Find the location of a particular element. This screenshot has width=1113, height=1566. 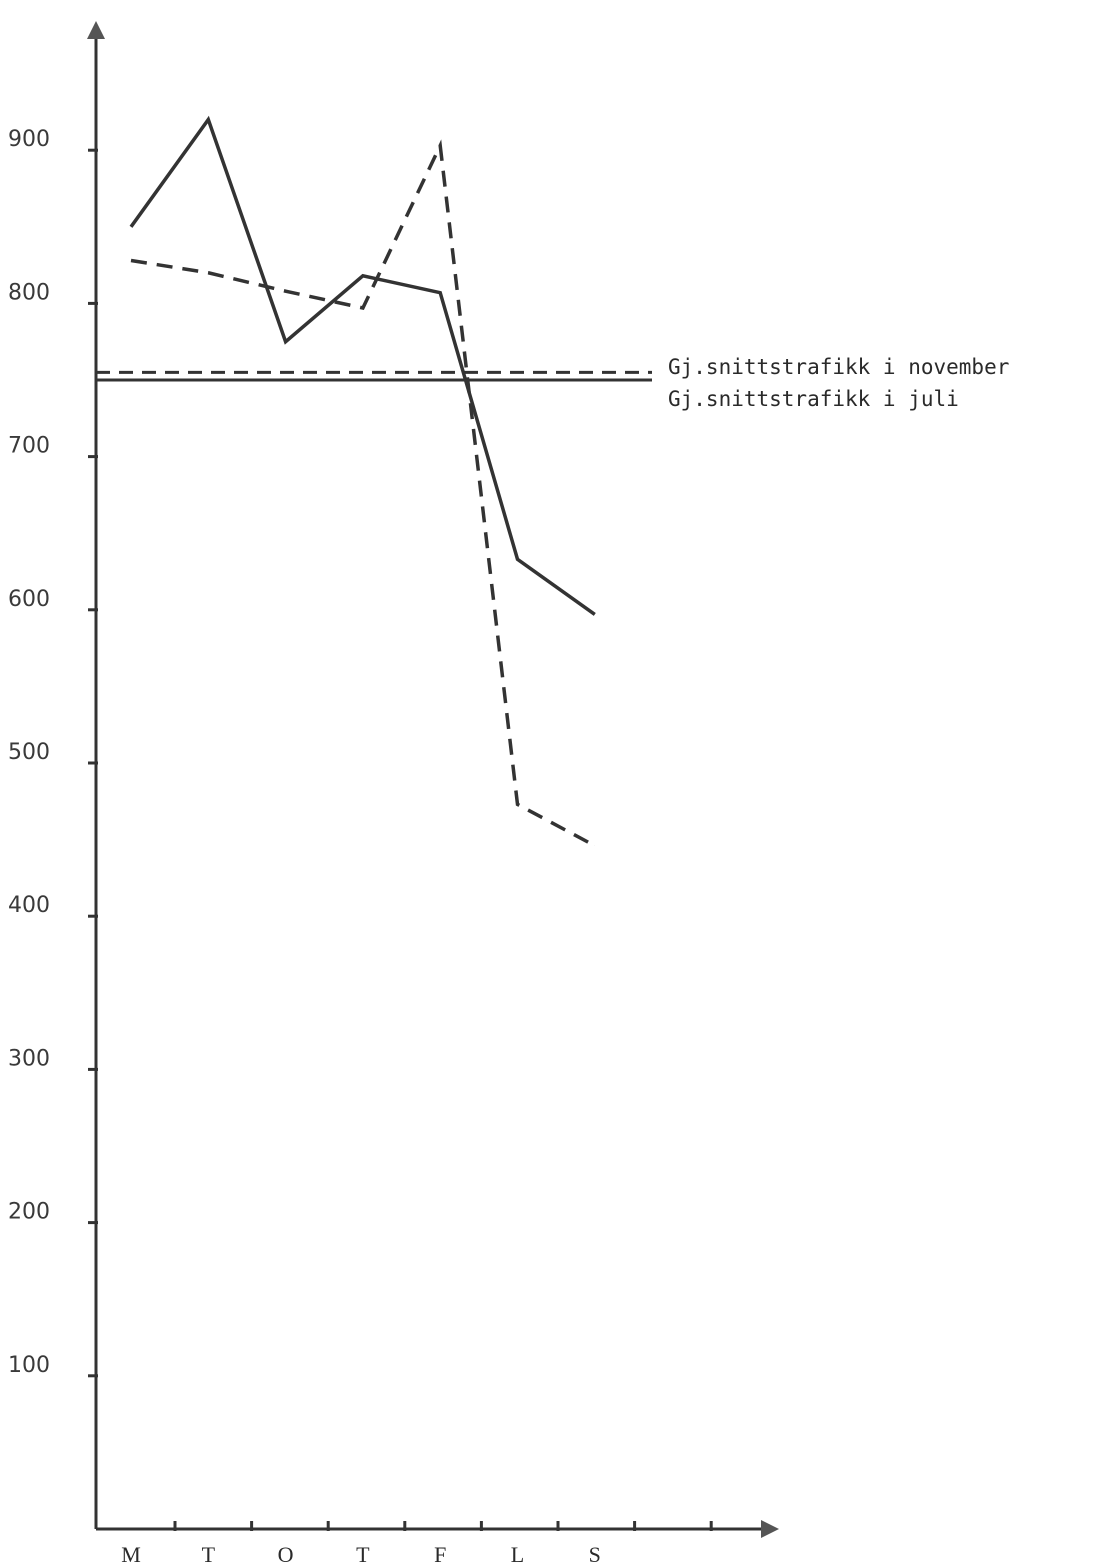

y-tick-label: 700 is located at coordinates (29, 446).